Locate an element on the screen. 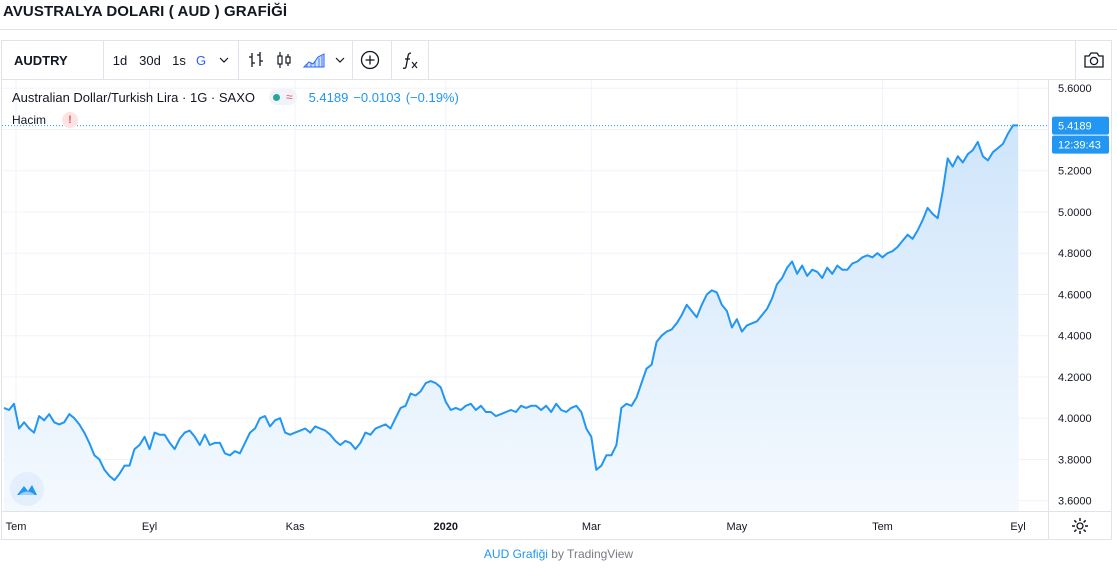 This screenshot has height=568, width=1117. indicators-icon is located at coordinates (410, 60).